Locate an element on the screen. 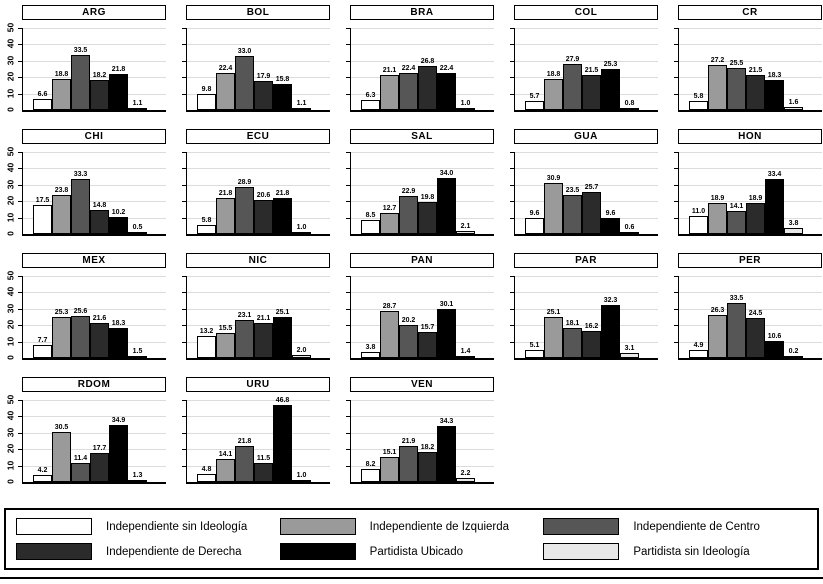 The width and height of the screenshot is (823, 584). y-tick-label: 0 is located at coordinates (10, 233).